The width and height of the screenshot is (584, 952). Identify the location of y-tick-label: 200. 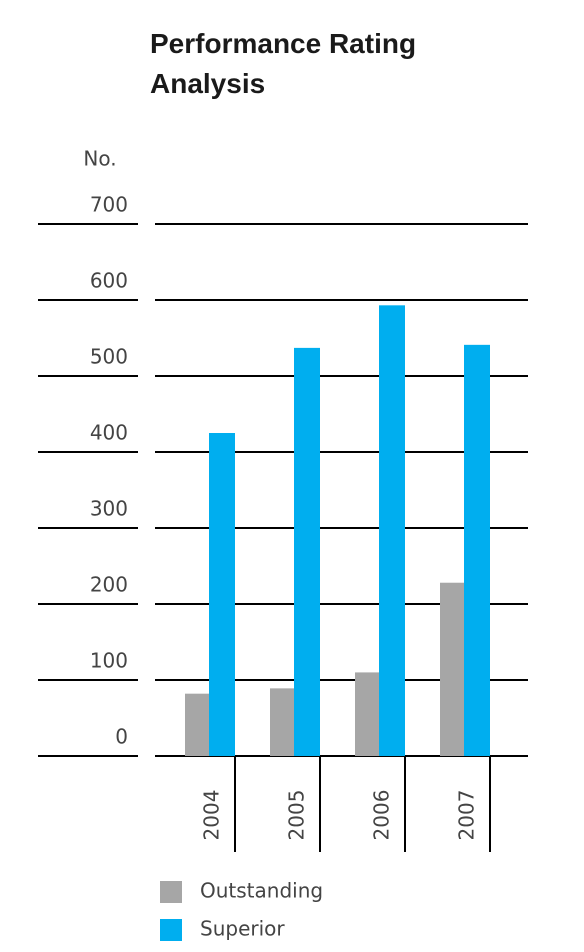
(109, 585).